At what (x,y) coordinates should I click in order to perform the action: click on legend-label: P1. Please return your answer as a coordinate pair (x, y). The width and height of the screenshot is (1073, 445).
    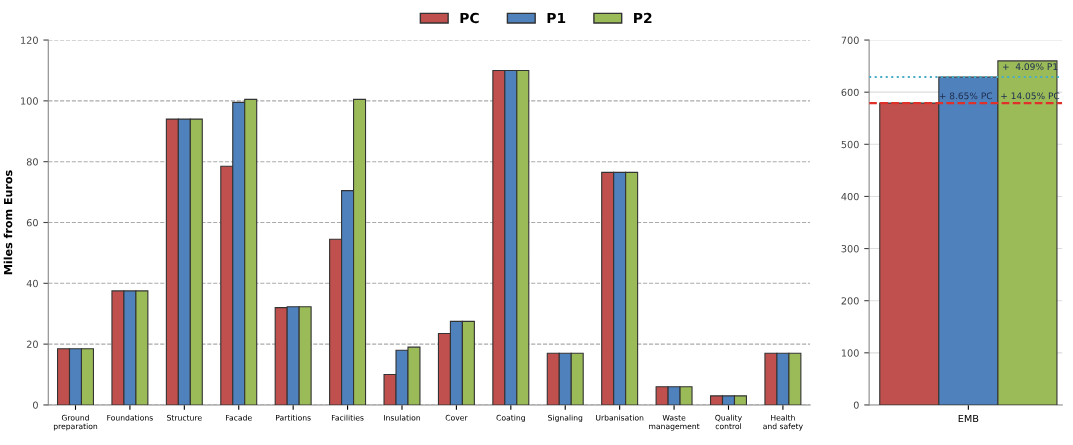
    Looking at the image, I should click on (556, 18).